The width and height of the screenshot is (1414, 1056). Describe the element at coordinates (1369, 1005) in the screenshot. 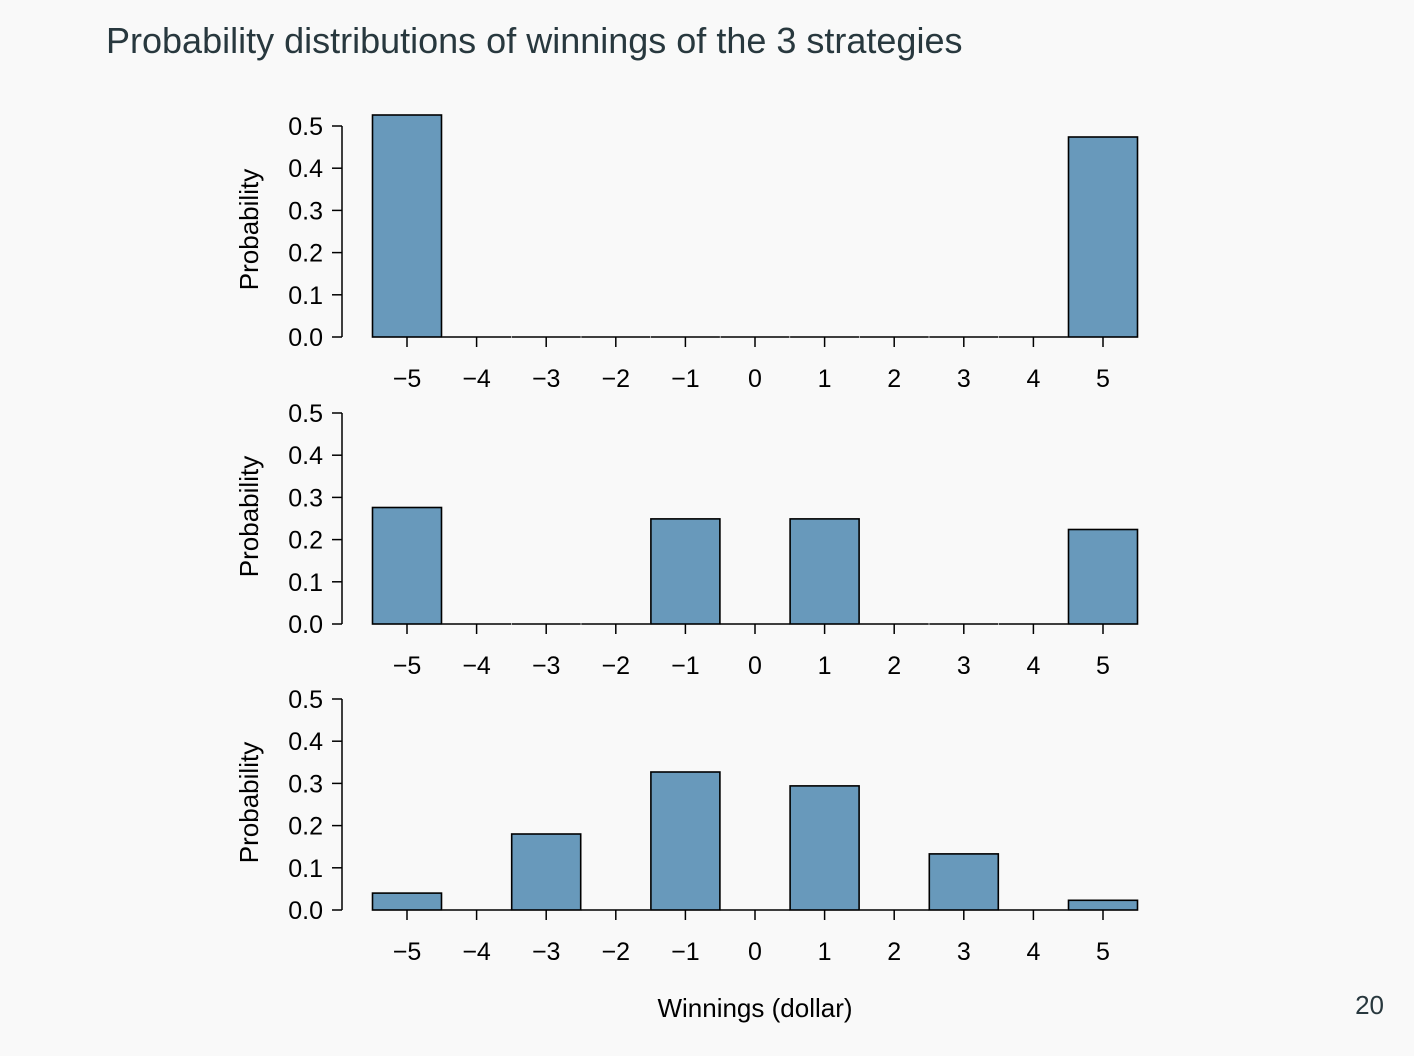

I see `page-number: 20` at that location.